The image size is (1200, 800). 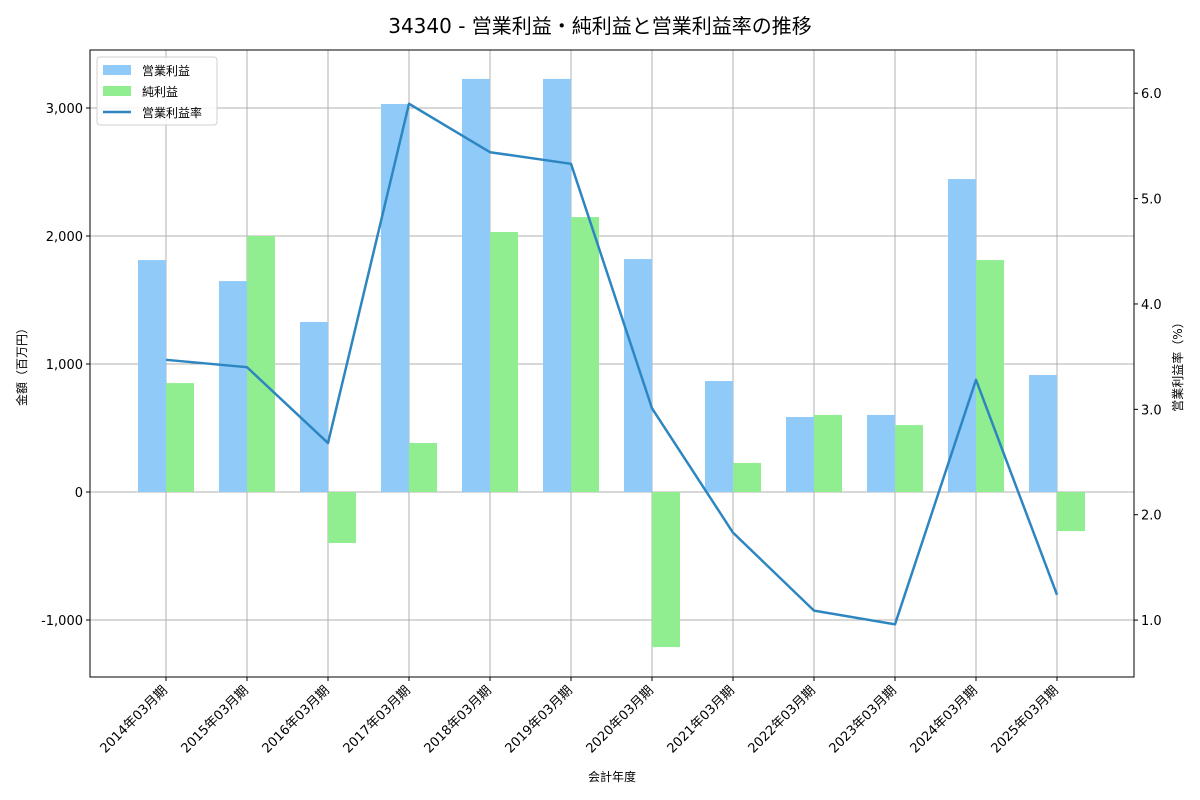 What do you see at coordinates (863, 719) in the screenshot?
I see `x-tick-label: 2023年03月期` at bounding box center [863, 719].